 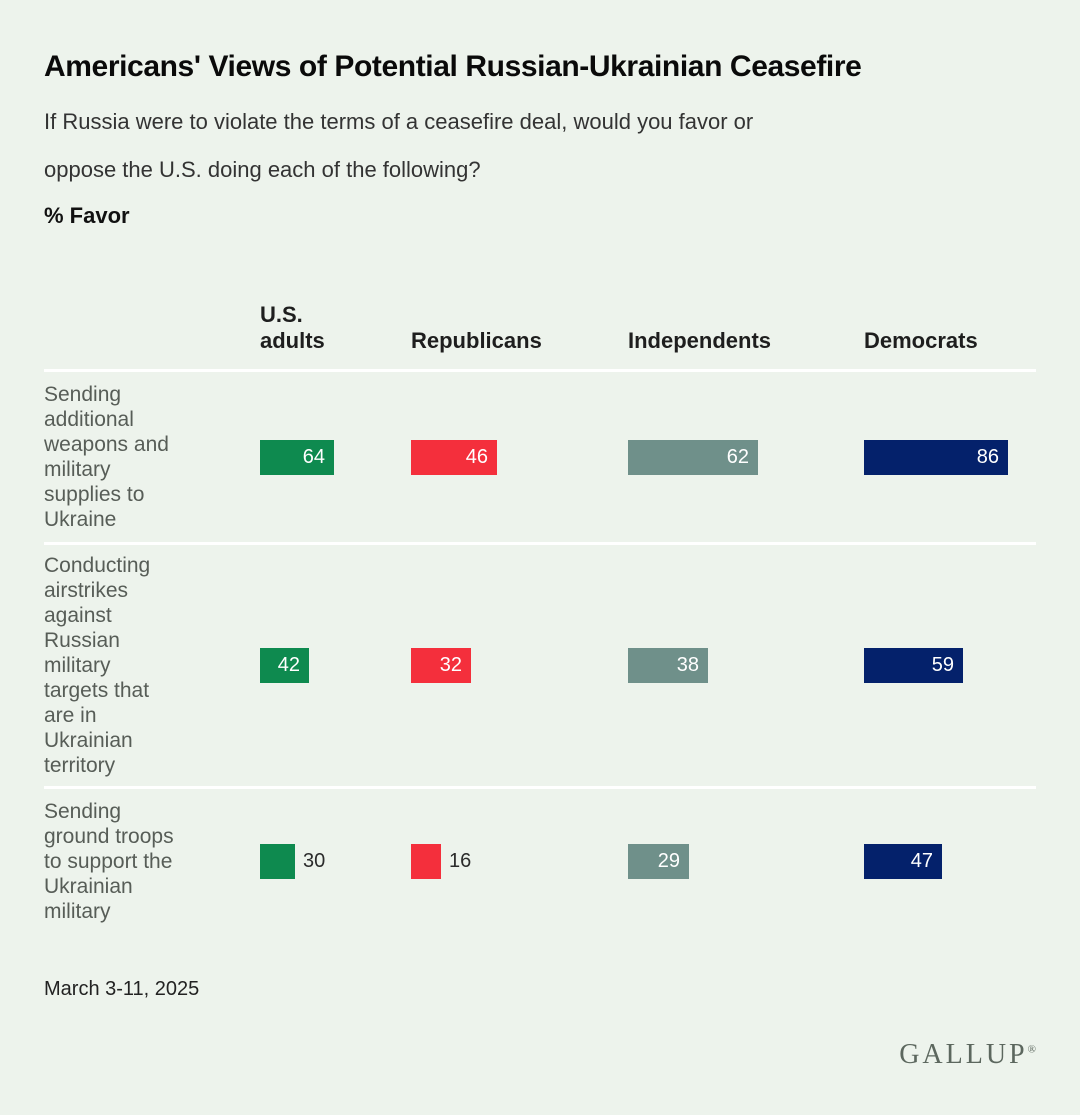 What do you see at coordinates (1031, 1049) in the screenshot?
I see `registered-trademark-icon: ®` at bounding box center [1031, 1049].